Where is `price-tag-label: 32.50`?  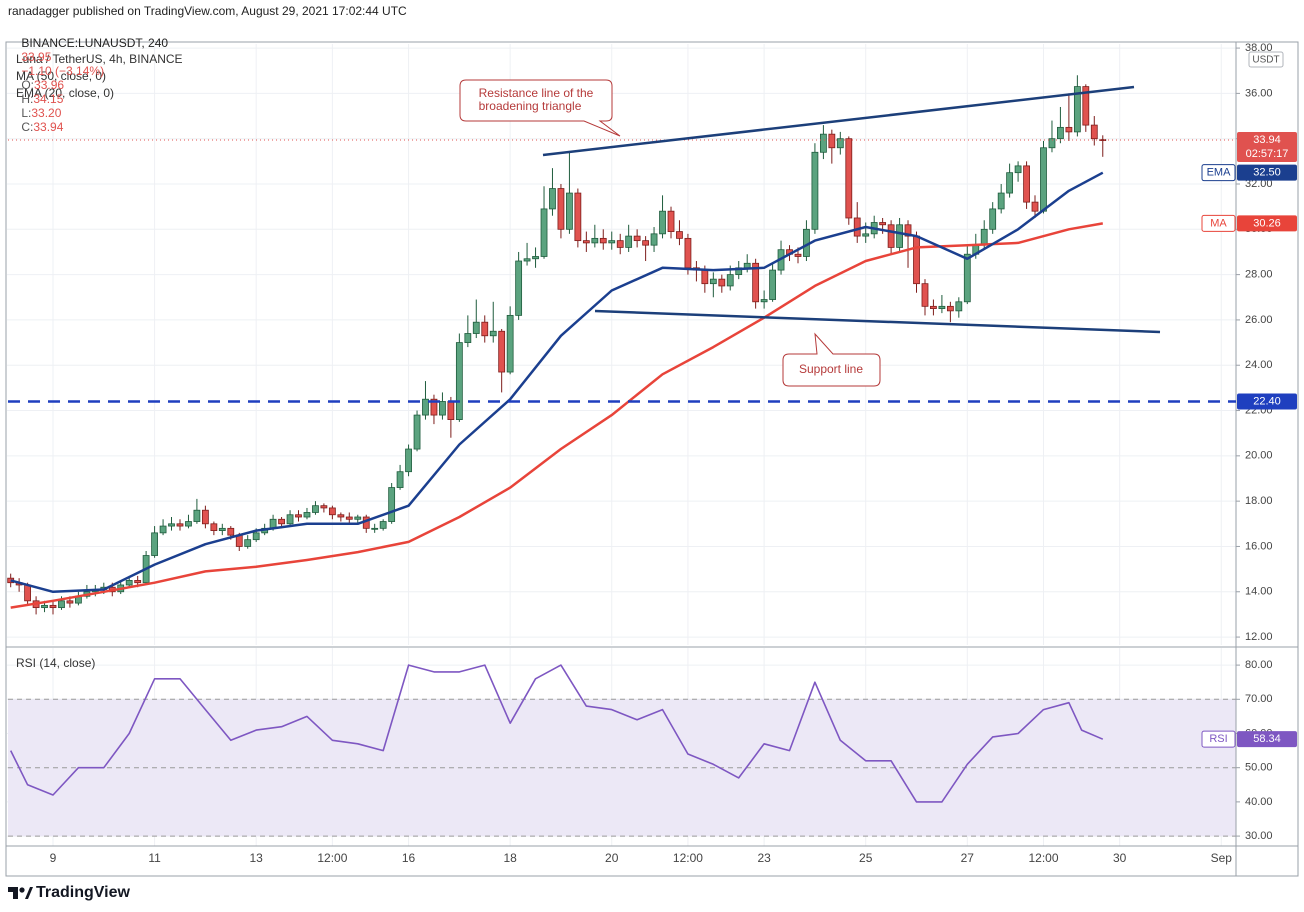
price-tag-label: 32.50 is located at coordinates (1267, 173).